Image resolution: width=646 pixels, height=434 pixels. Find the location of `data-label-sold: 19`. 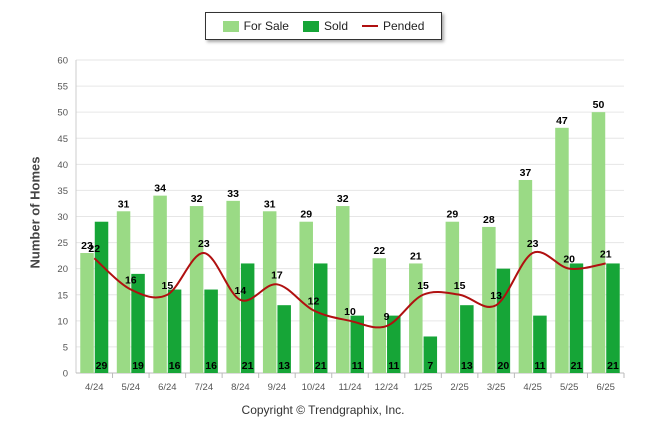

data-label-sold: 19 is located at coordinates (138, 366).